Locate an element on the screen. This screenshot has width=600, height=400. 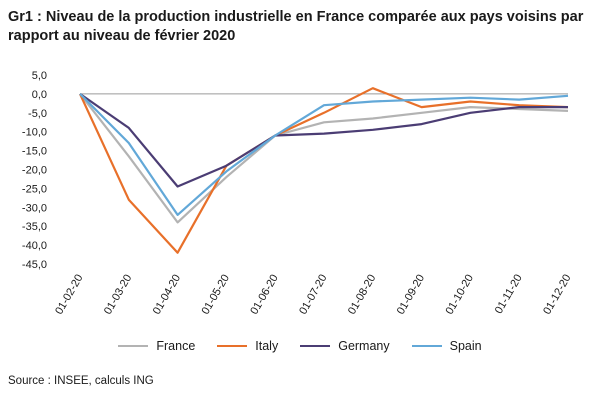
y-tick-label: 5,0 is located at coordinates (39, 76).